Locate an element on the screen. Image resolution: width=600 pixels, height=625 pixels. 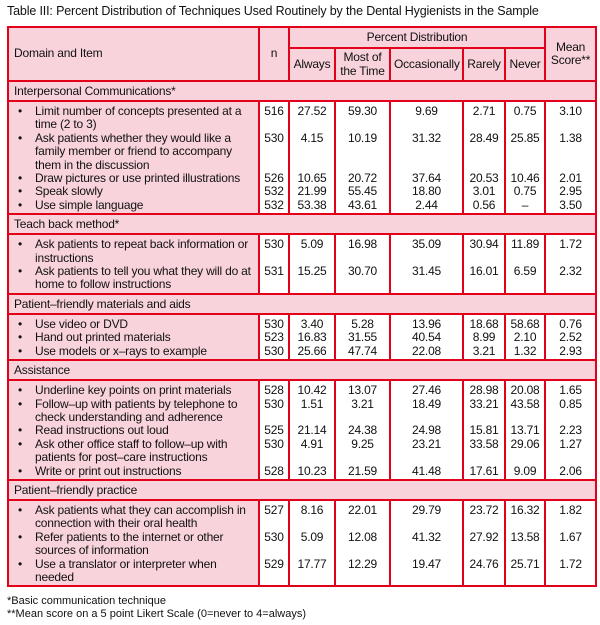
value-always: 10.42 is located at coordinates (312, 389).